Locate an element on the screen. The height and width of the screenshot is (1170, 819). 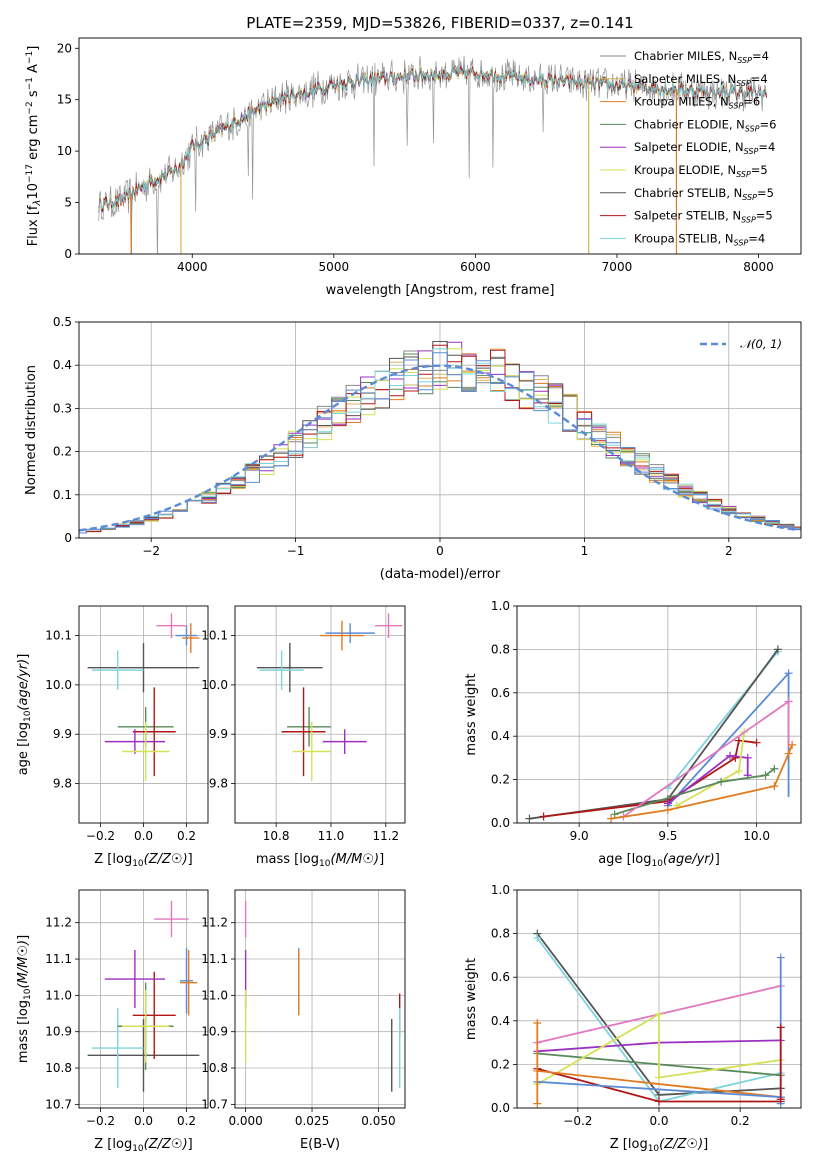
legend-label: 𝒩(0, 1) is located at coordinates (761, 344).